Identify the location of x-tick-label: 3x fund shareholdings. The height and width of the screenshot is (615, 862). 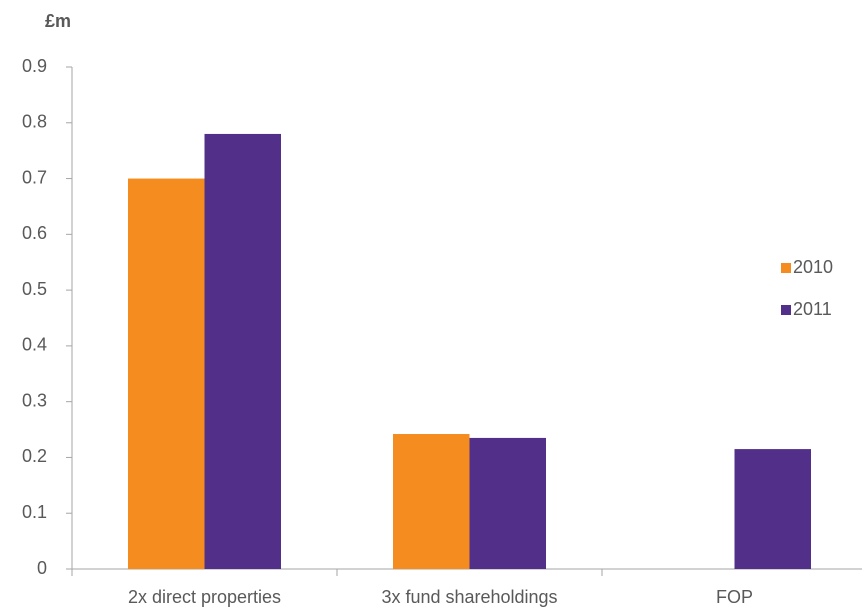
(469, 597).